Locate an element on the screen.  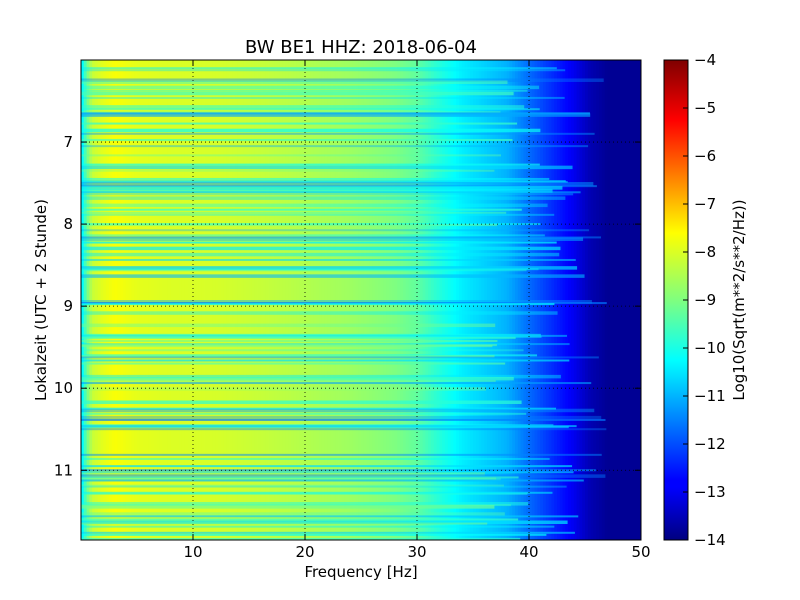
colorbar-tick-label: −5 is located at coordinates (705, 108).